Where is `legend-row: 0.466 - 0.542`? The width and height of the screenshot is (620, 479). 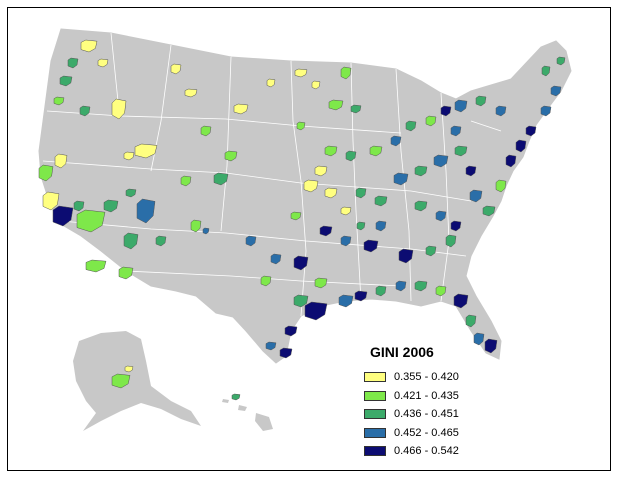
legend-row: 0.466 - 0.542 is located at coordinates (439, 451).